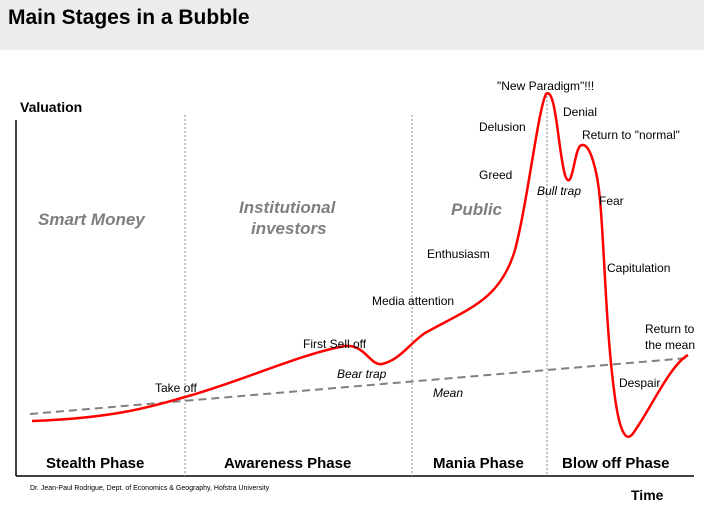  Describe the element at coordinates (95, 463) in the screenshot. I see `phase-stealth: Stealth Phase` at that location.